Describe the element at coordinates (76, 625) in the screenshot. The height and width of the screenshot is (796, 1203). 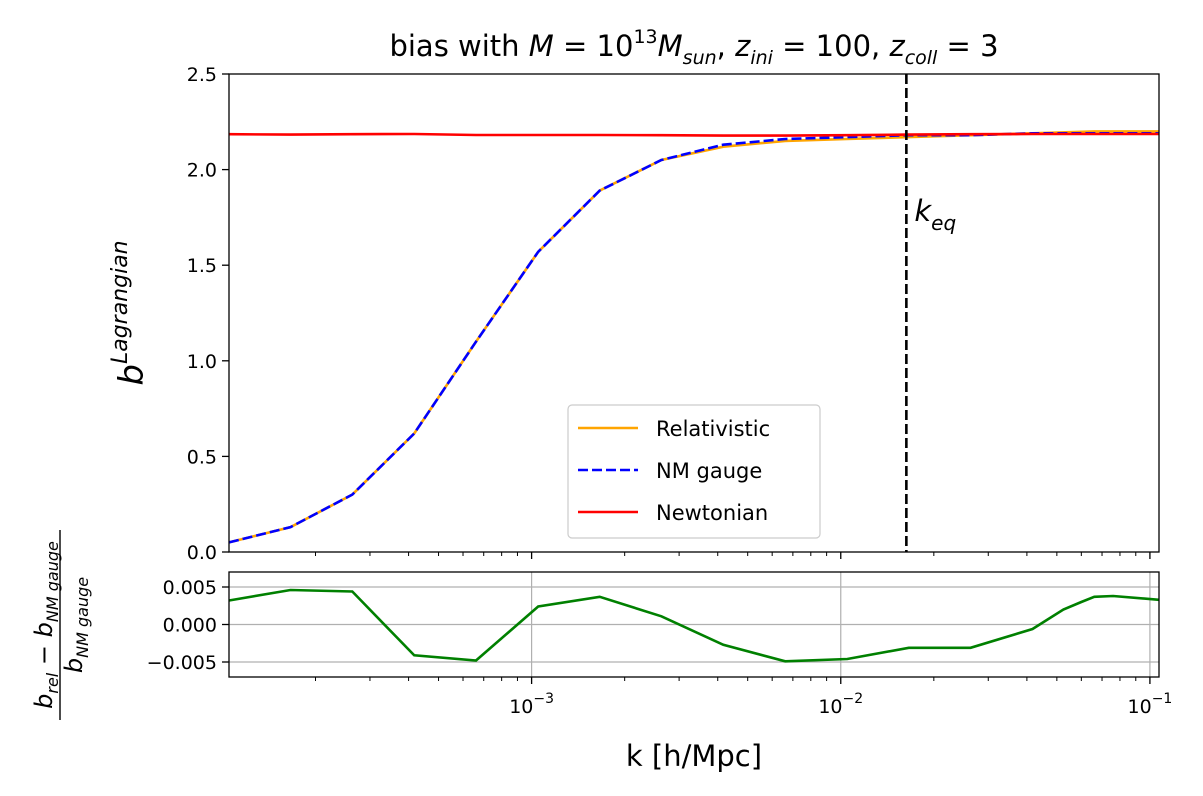
I see `bottom-y-label-denominator: bNM gauge` at that location.